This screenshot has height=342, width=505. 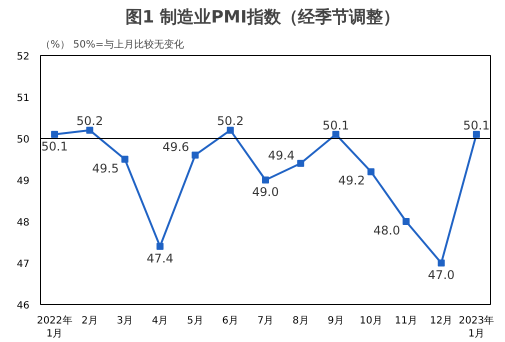 I want to click on chart-title: 图1 制造业PMI指数（经季节调整）, so click(x=262, y=18).